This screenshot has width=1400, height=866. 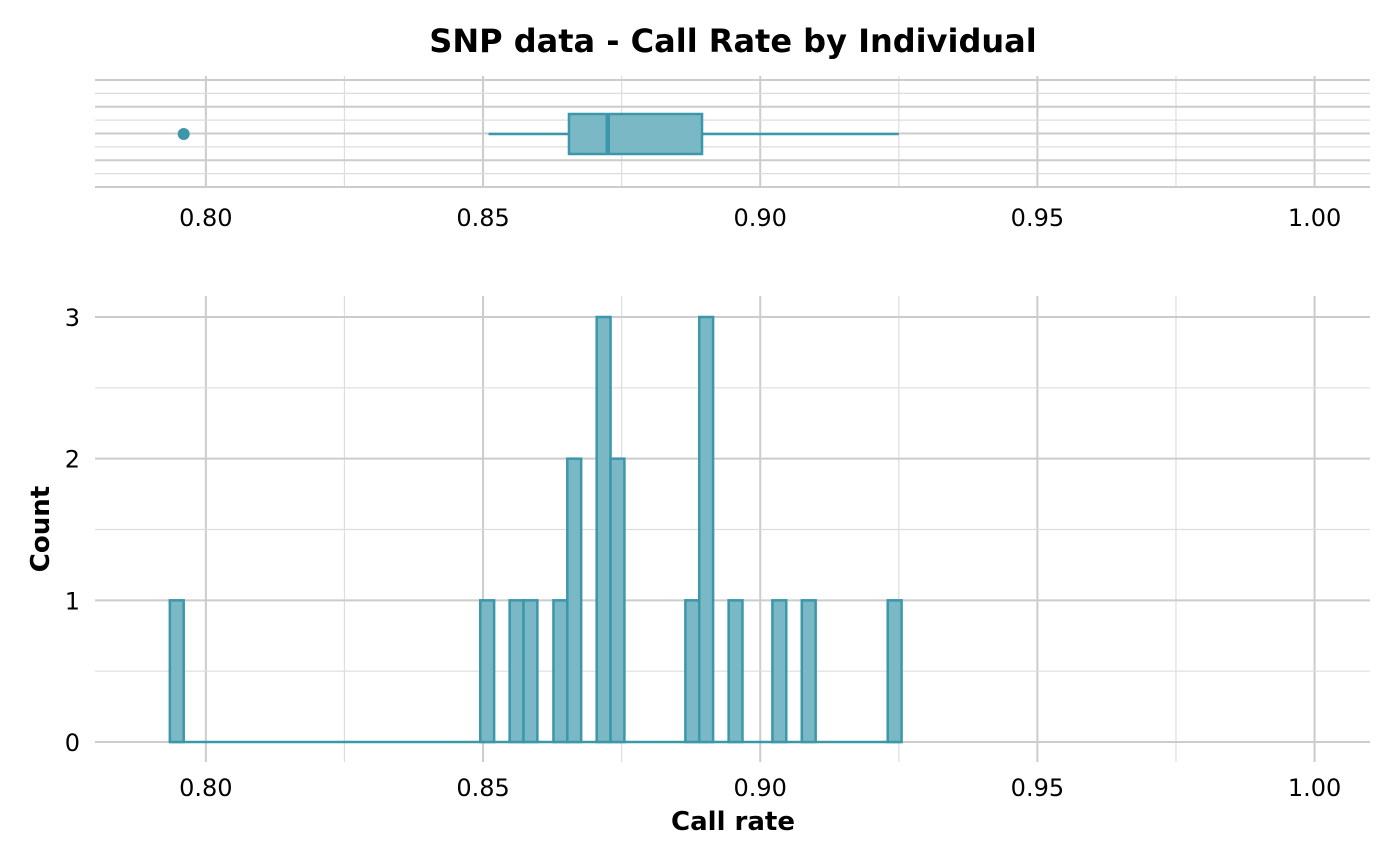 What do you see at coordinates (183, 134) in the screenshot?
I see `box-outlier-point` at bounding box center [183, 134].